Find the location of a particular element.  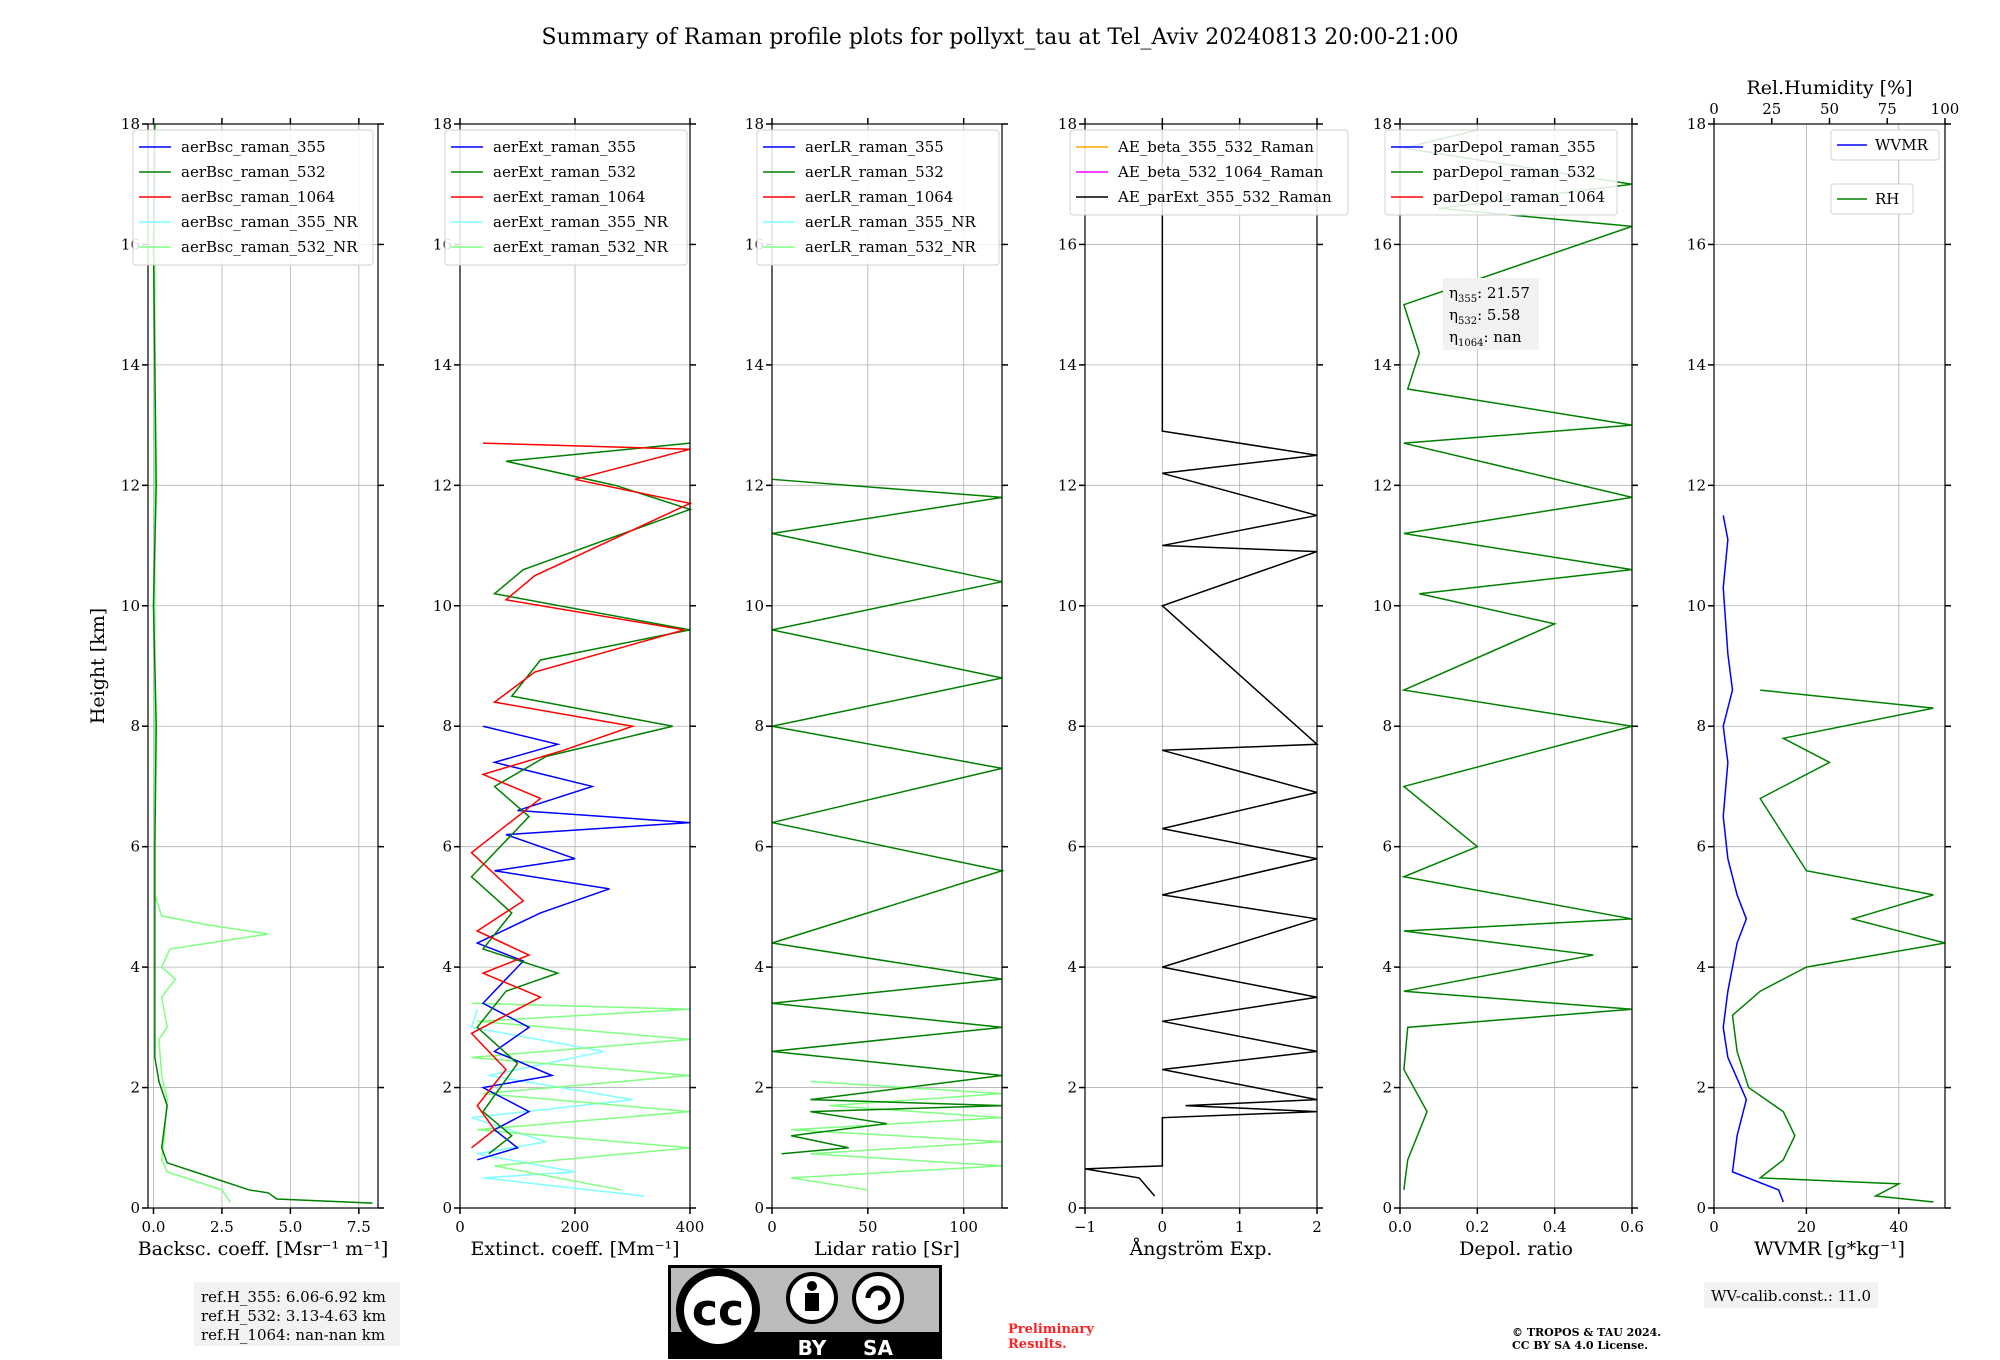

eta-532: η532: 5.58 is located at coordinates (1484, 316).